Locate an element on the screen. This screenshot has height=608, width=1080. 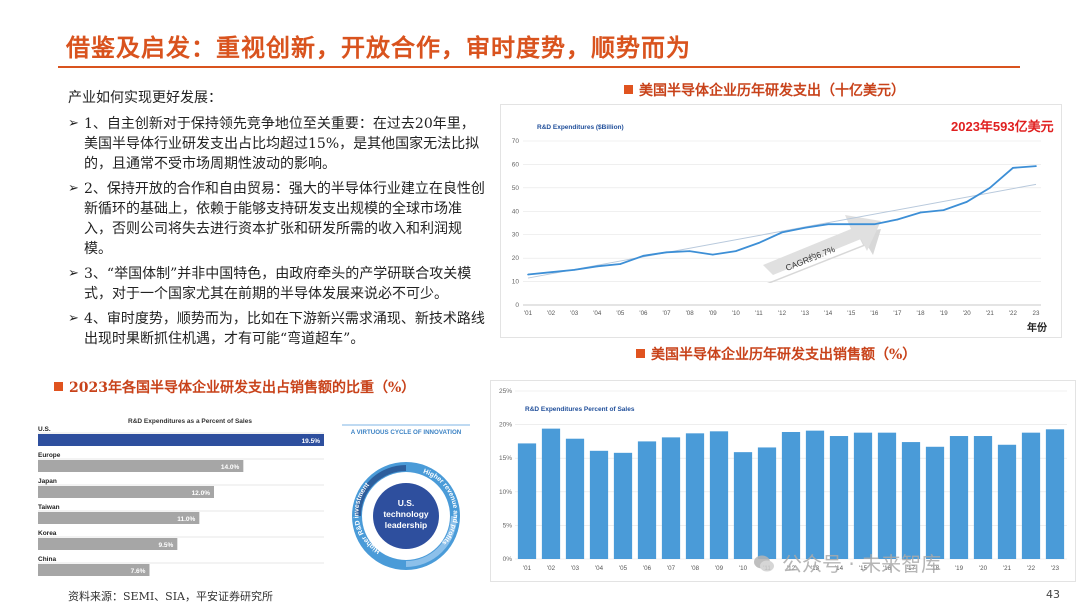
section-title-rd-spend: 美国半导体企业历年研发支出（十亿美元） is located at coordinates (764, 90).